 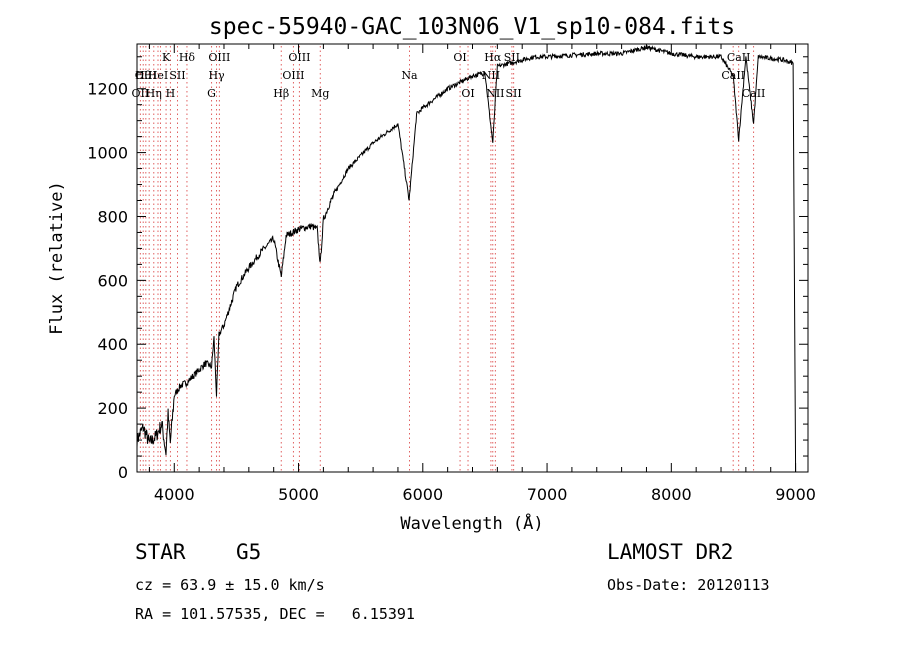 What do you see at coordinates (112, 216) in the screenshot?
I see `y-tick-label-4: 800` at bounding box center [112, 216].